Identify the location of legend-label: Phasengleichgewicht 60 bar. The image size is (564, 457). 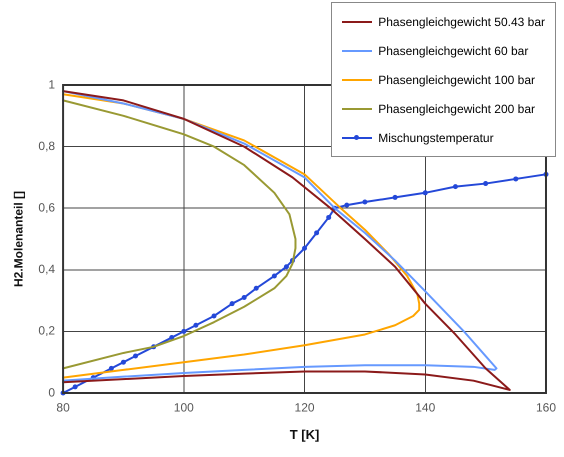
(453, 51).